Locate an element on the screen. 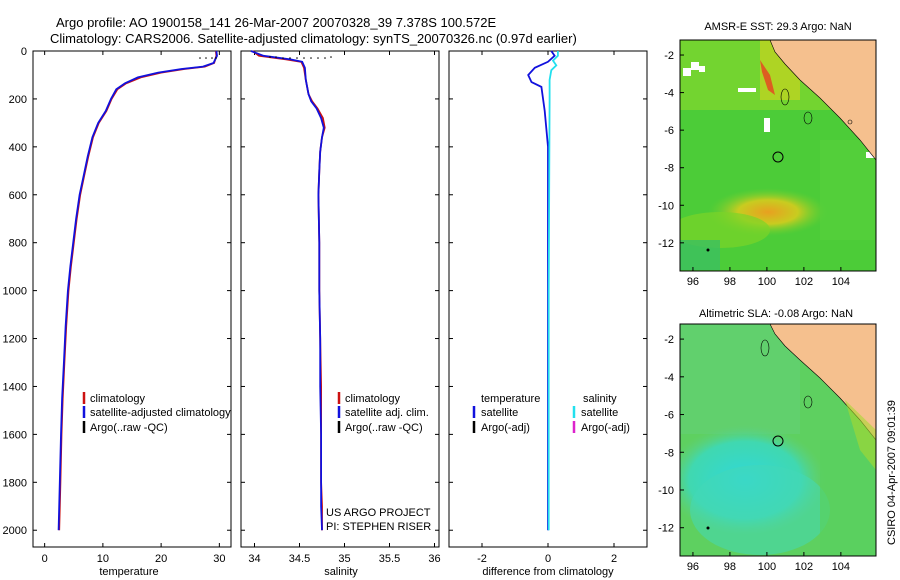  sst-map-axes: 96 98 100 102 104 -2 -4 -6 -8 -10 -12 is located at coordinates (754, 169).